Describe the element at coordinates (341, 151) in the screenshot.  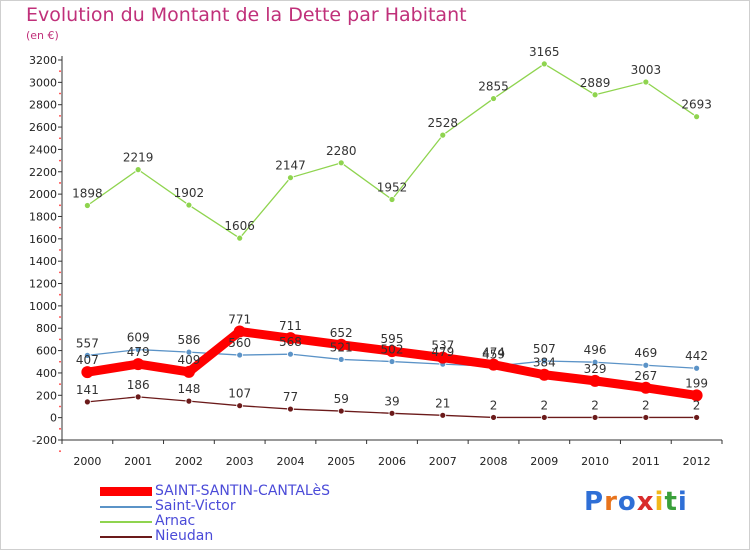
I see `data-label: 2280` at that location.